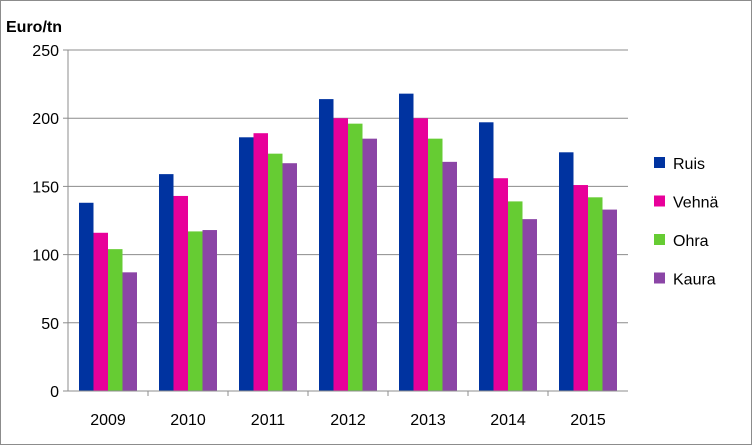 This screenshot has width=752, height=445. I want to click on x-tick-label: 2009, so click(108, 420).